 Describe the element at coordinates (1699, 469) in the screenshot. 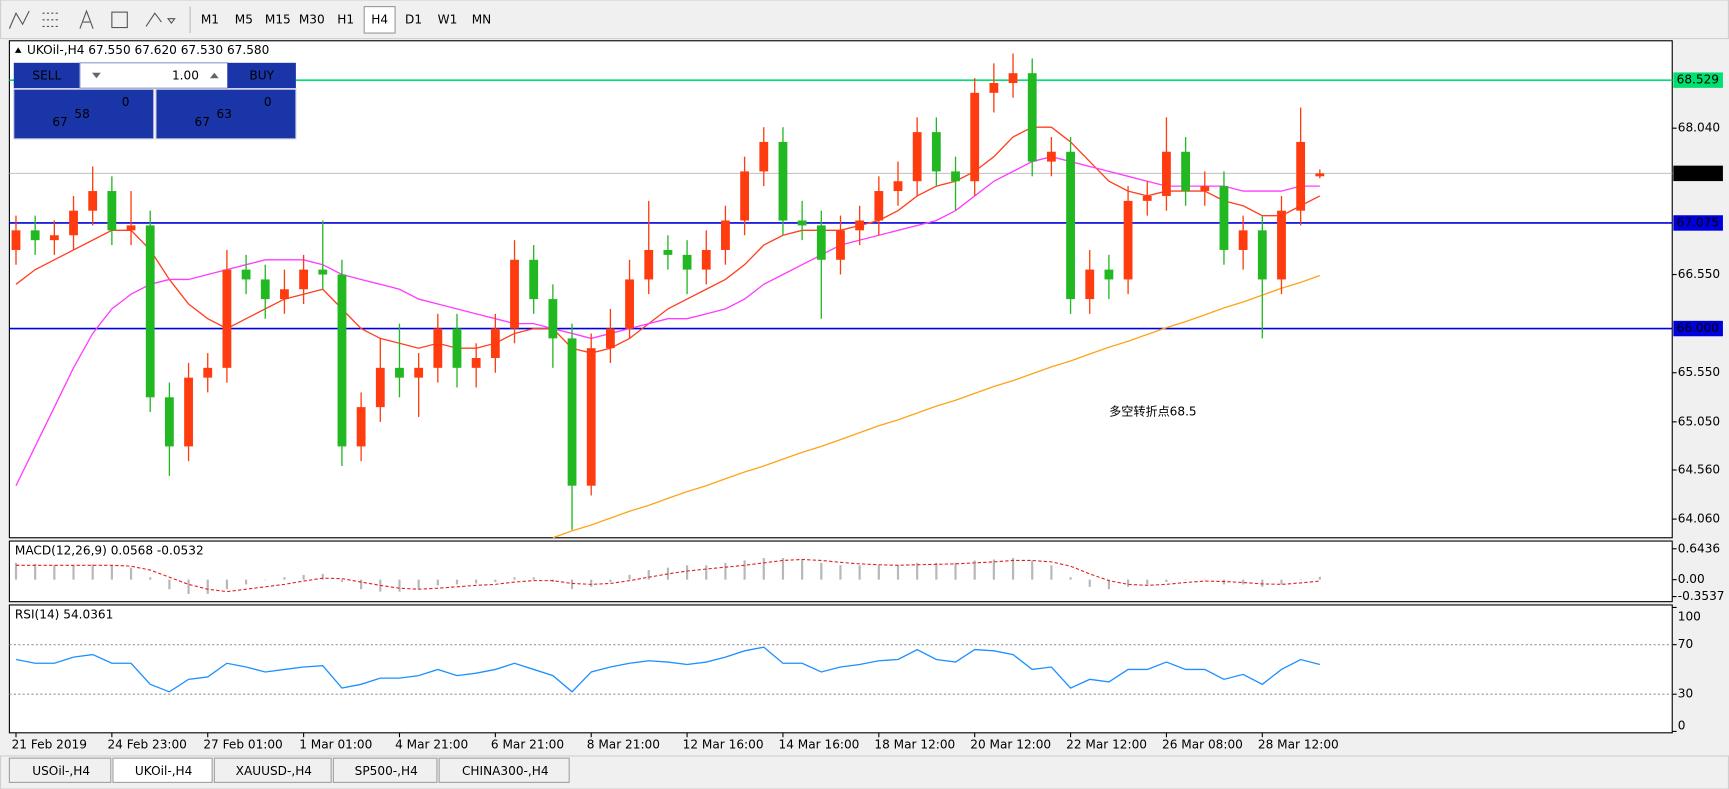

I see `y-tick-label: 64.560` at that location.